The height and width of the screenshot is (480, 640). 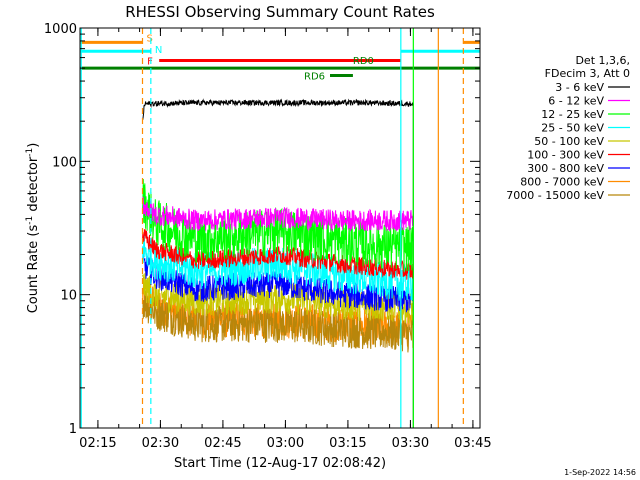 I want to click on y-axis-label: Count Rate (s-1 detector-1), so click(x=33, y=228).